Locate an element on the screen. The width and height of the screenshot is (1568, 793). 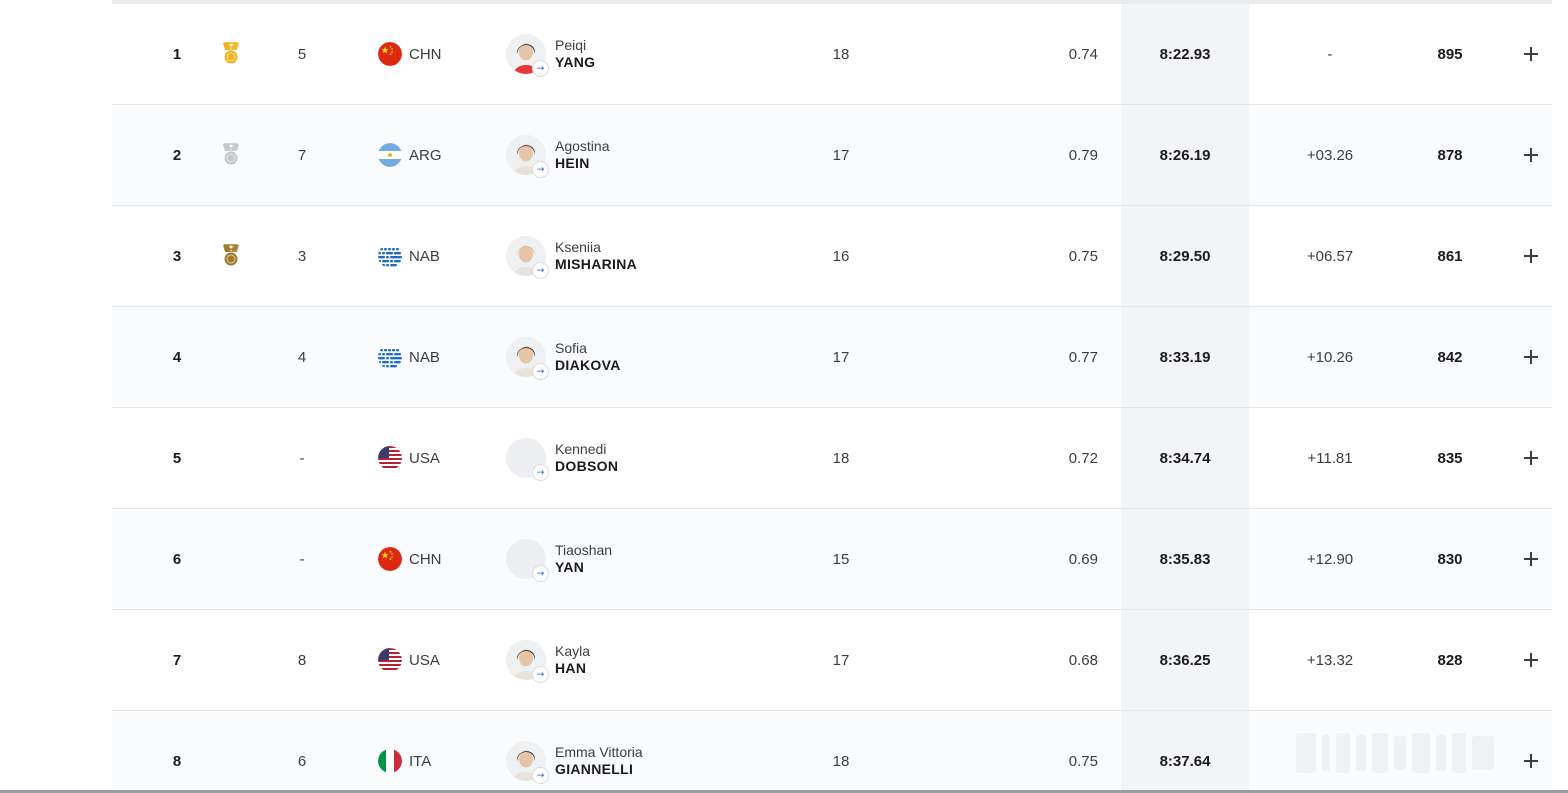
athlete-first-name: Agostina is located at coordinates (582, 146).